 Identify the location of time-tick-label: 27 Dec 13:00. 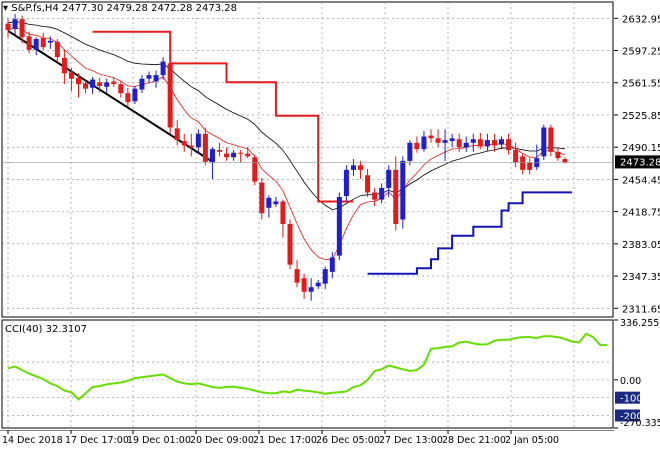
(411, 440).